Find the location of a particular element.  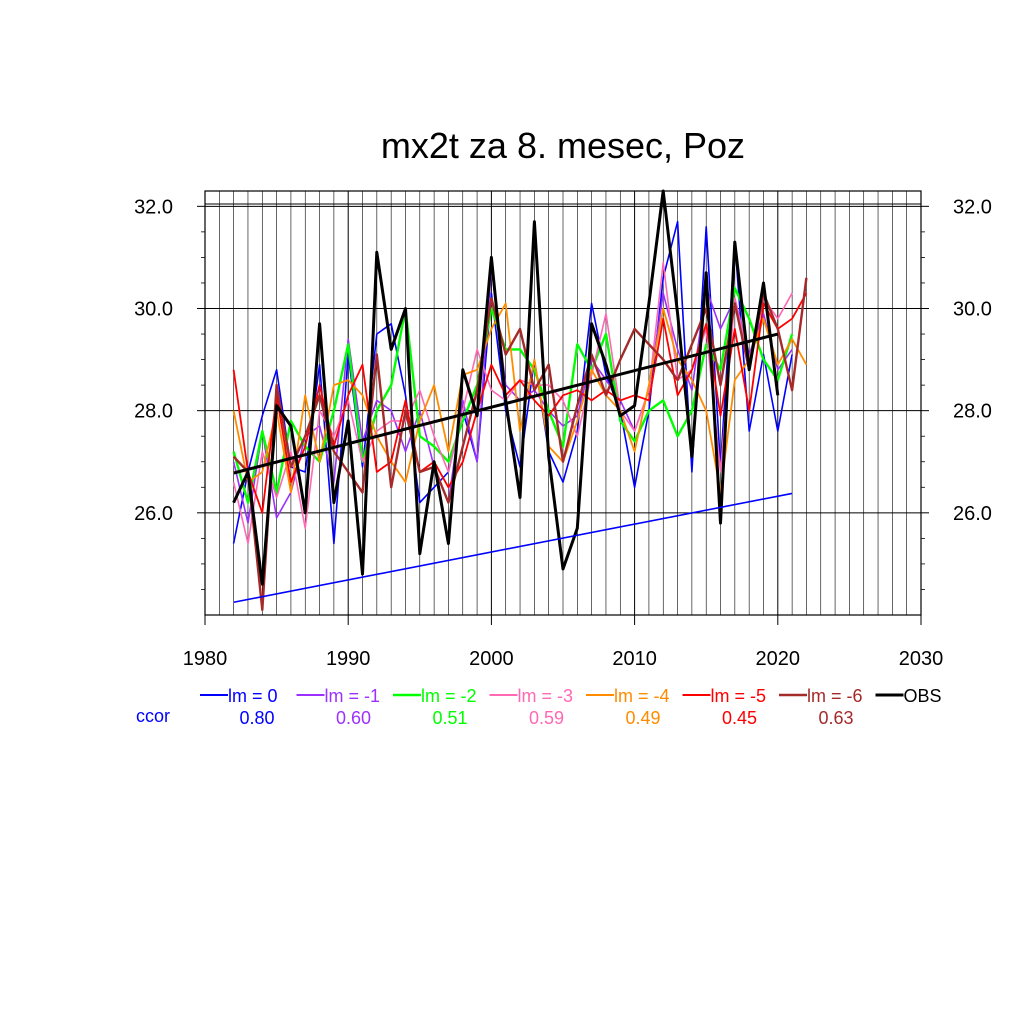

ccor-value: 0.45 is located at coordinates (739, 718).